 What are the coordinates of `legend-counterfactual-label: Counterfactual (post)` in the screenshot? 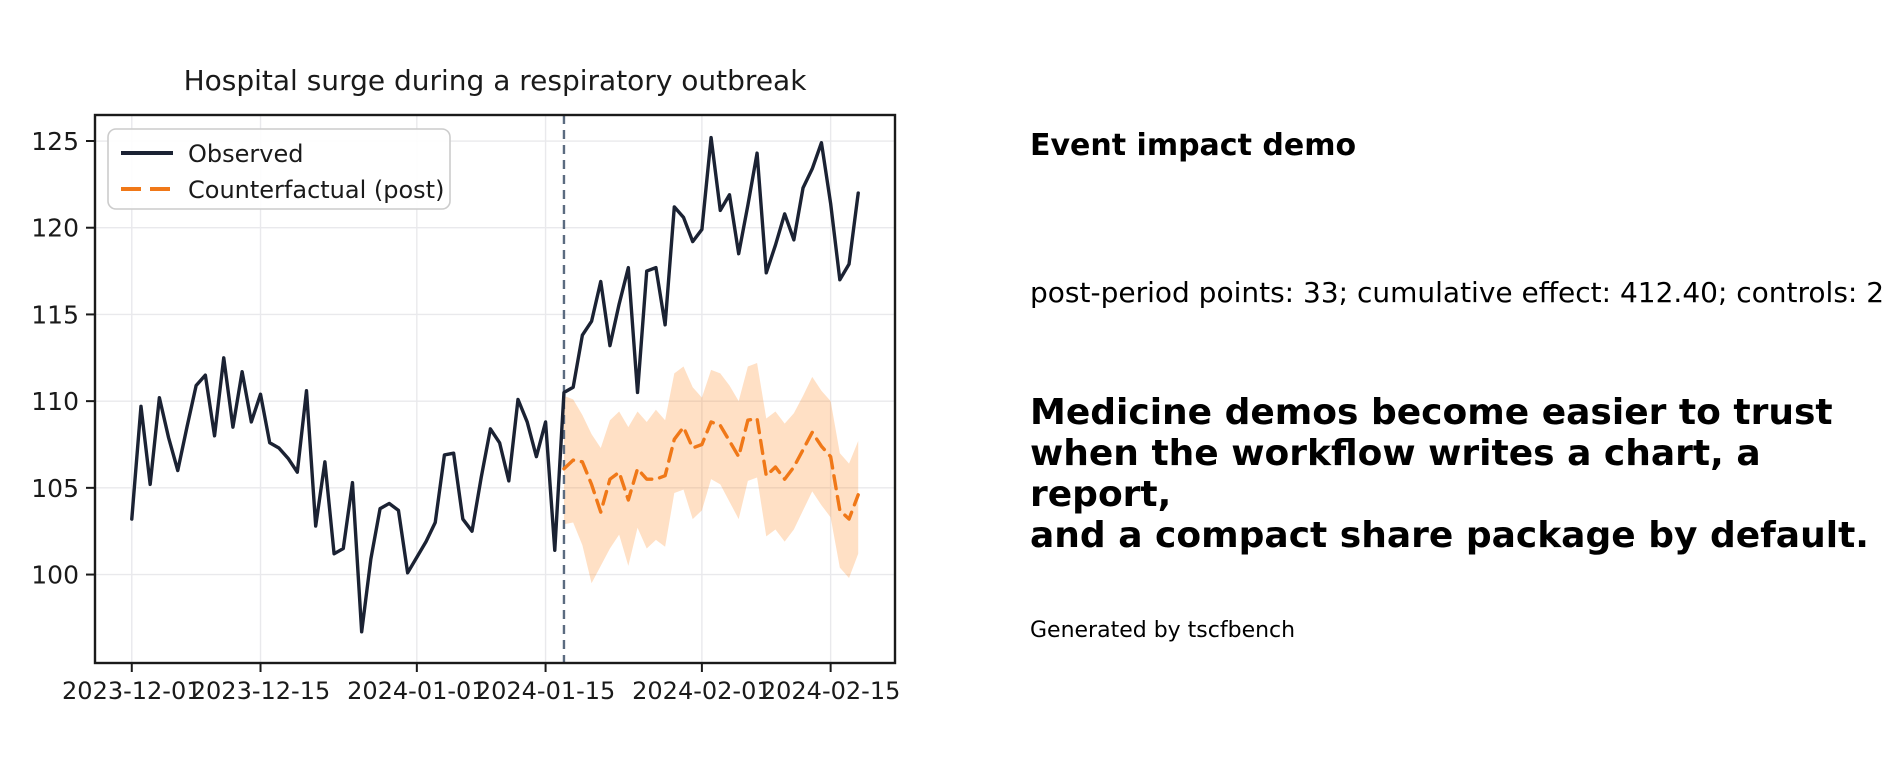 It's located at (316, 190).